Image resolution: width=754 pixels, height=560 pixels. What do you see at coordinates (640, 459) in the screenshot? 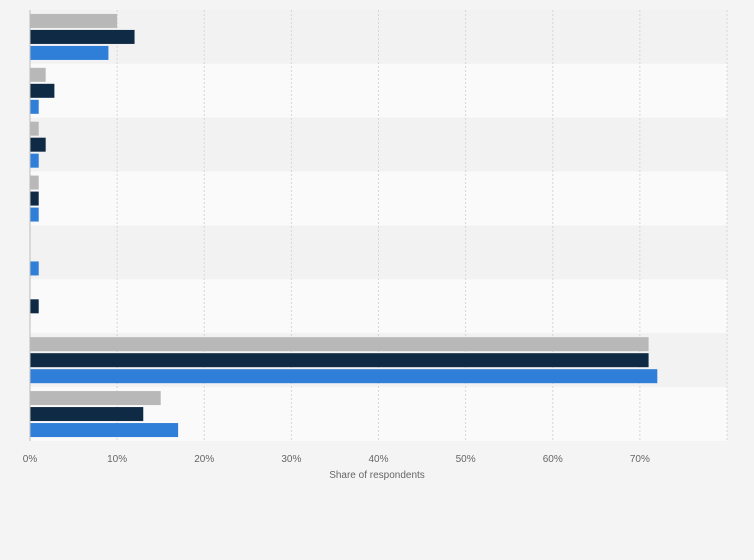
I see `x-tick-label: 70%` at bounding box center [640, 459].